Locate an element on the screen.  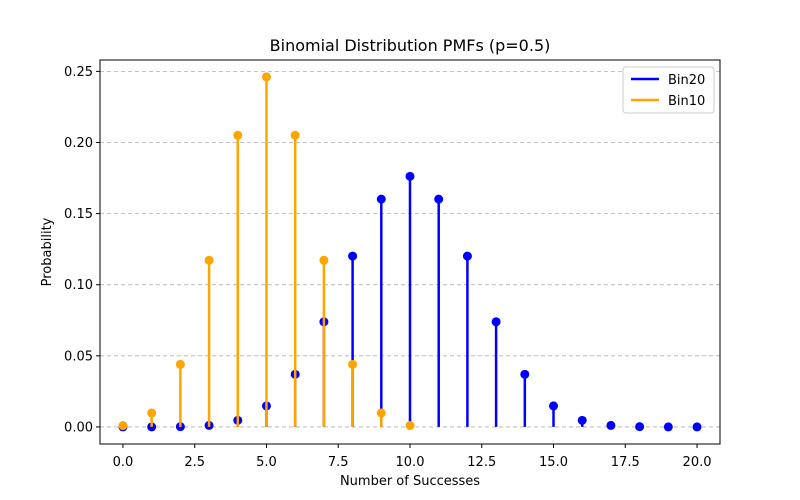
y-tick-label: 0.15 is located at coordinates (78, 214).